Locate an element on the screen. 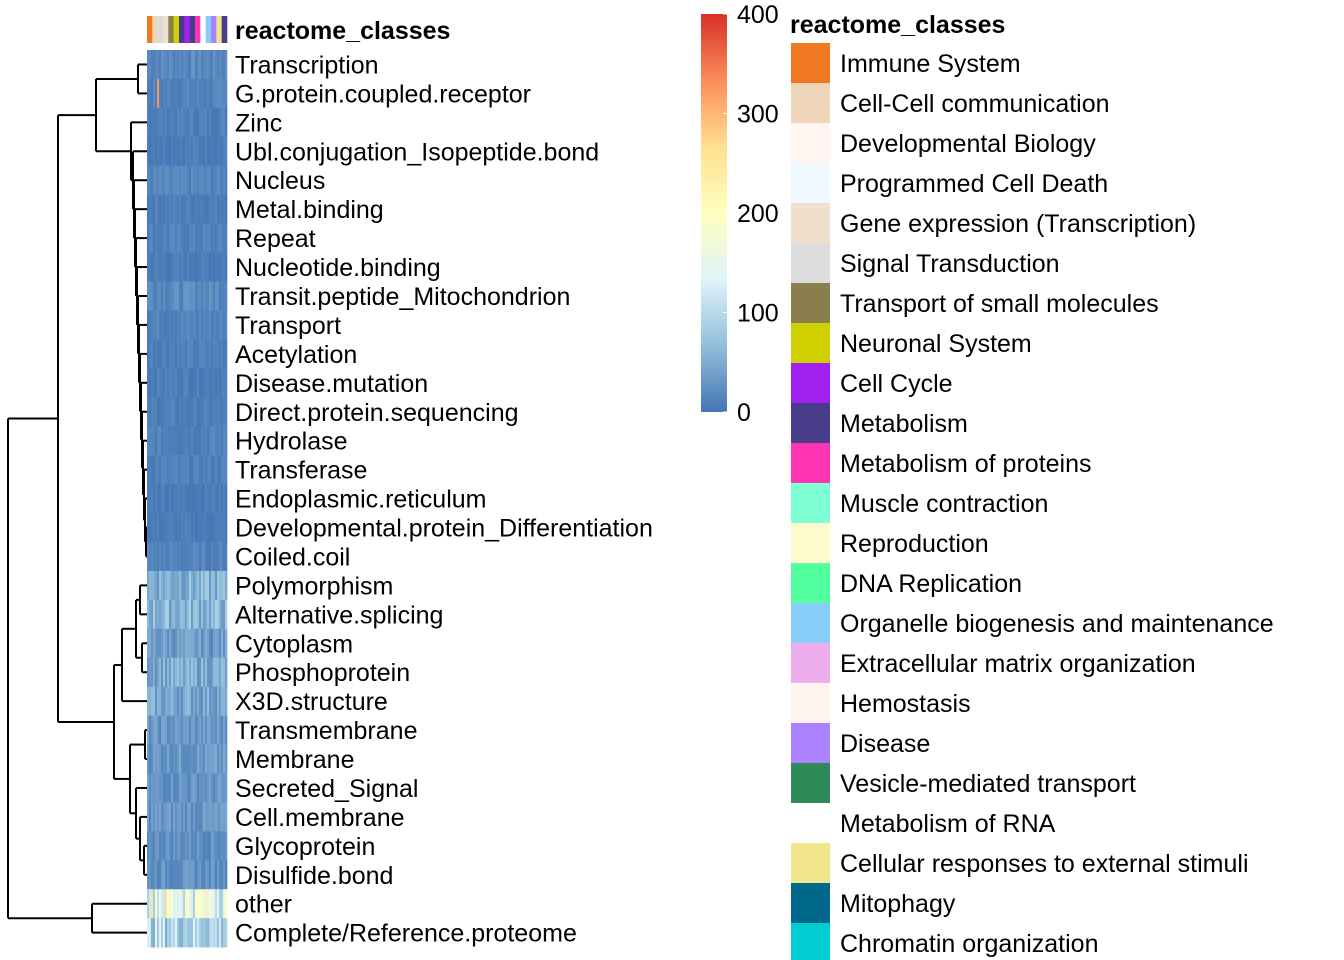  annotation-strip is located at coordinates (187, 29).